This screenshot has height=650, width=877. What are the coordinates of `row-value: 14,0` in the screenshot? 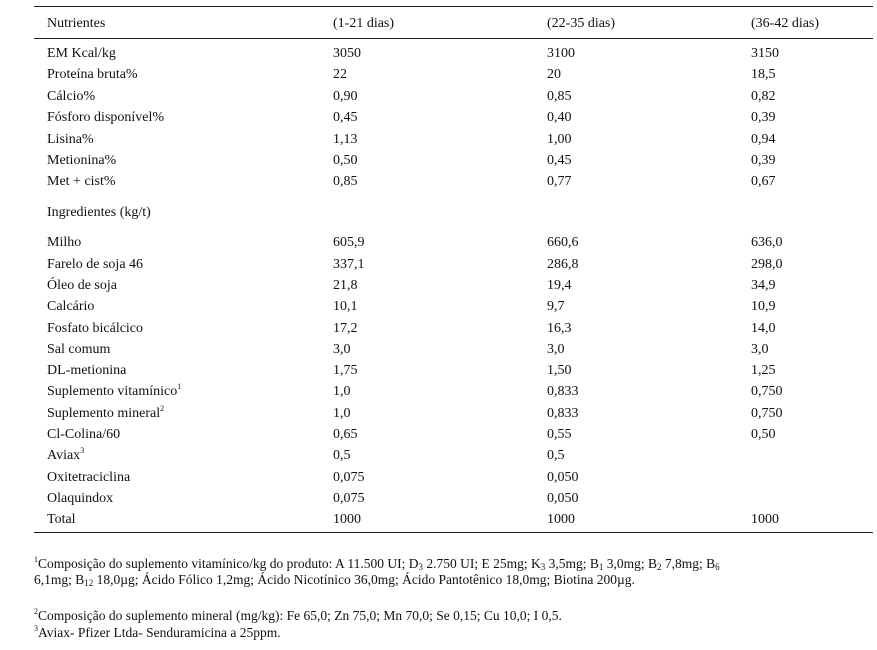 It's located at (763, 328).